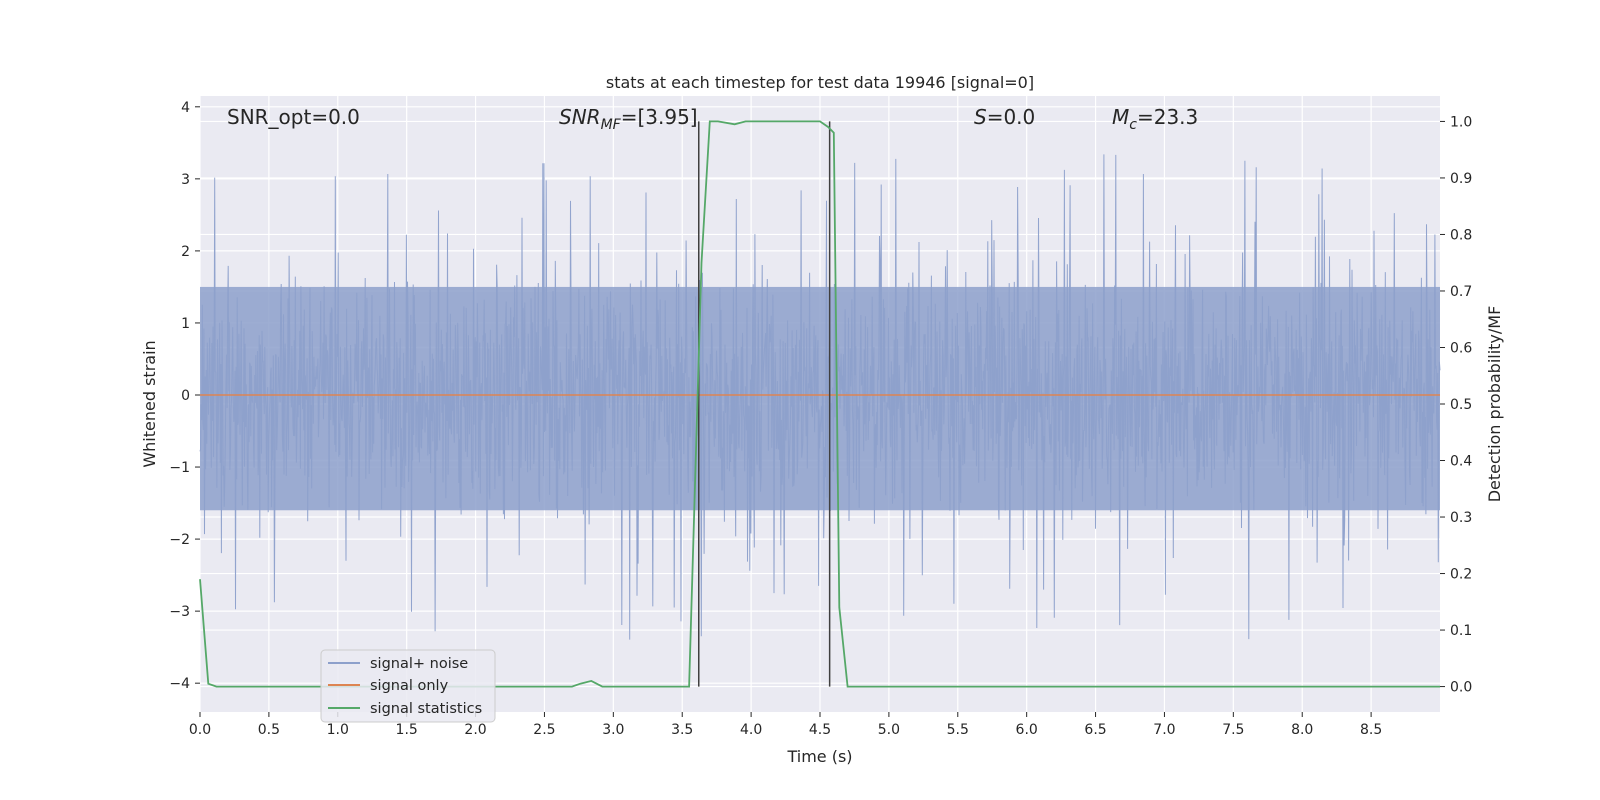 This screenshot has width=1600, height=800. I want to click on legend-label-signal-noise: signal+ noise, so click(419, 664).